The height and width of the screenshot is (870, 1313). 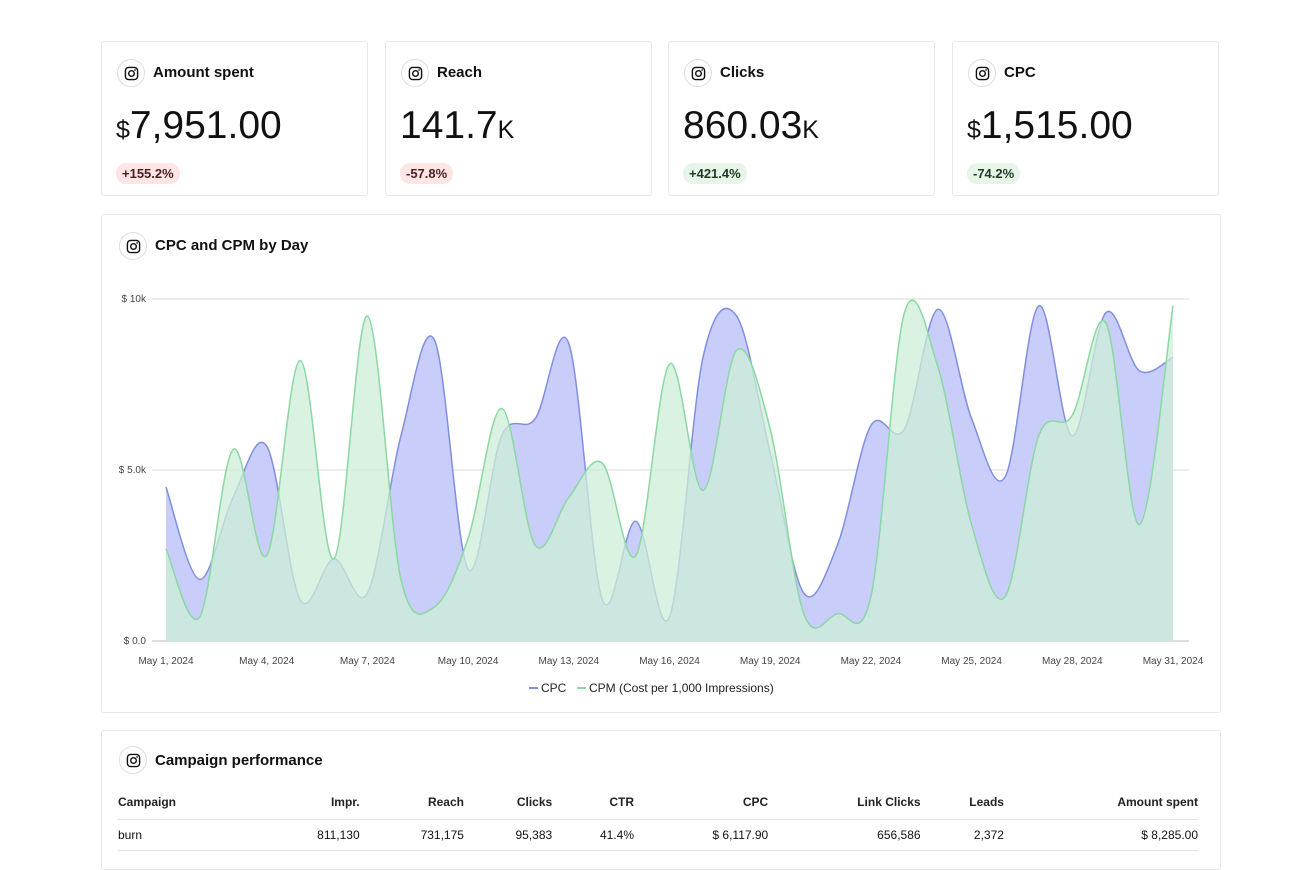 I want to click on kpi-value: 860.03K, so click(x=751, y=128).